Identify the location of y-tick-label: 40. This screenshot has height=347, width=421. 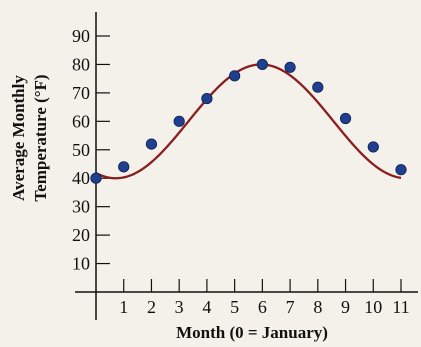
(81, 178).